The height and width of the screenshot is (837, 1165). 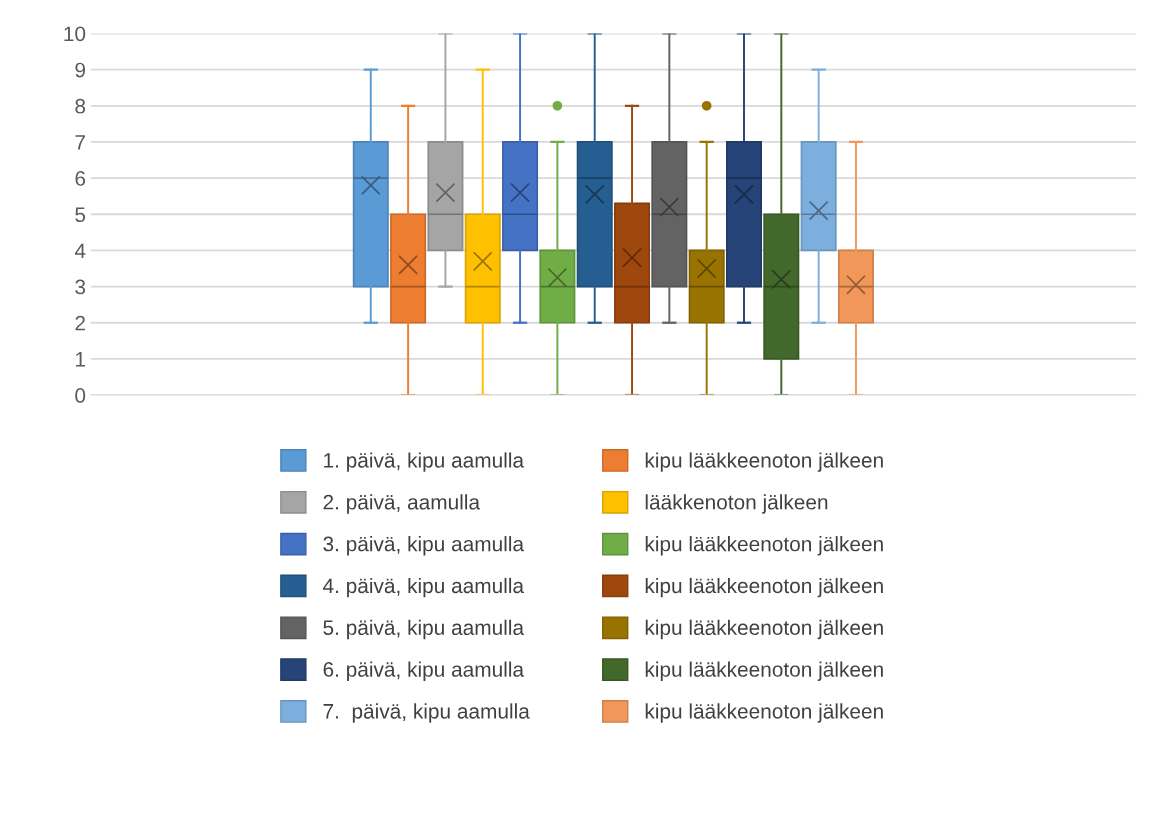 What do you see at coordinates (80, 359) in the screenshot?
I see `y-tick-label: 1` at bounding box center [80, 359].